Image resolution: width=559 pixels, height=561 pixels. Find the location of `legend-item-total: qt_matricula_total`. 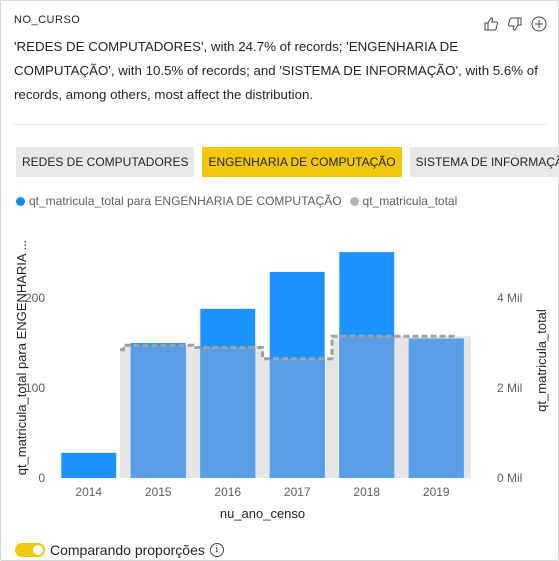

legend-item-total: qt_matricula_total is located at coordinates (403, 201).